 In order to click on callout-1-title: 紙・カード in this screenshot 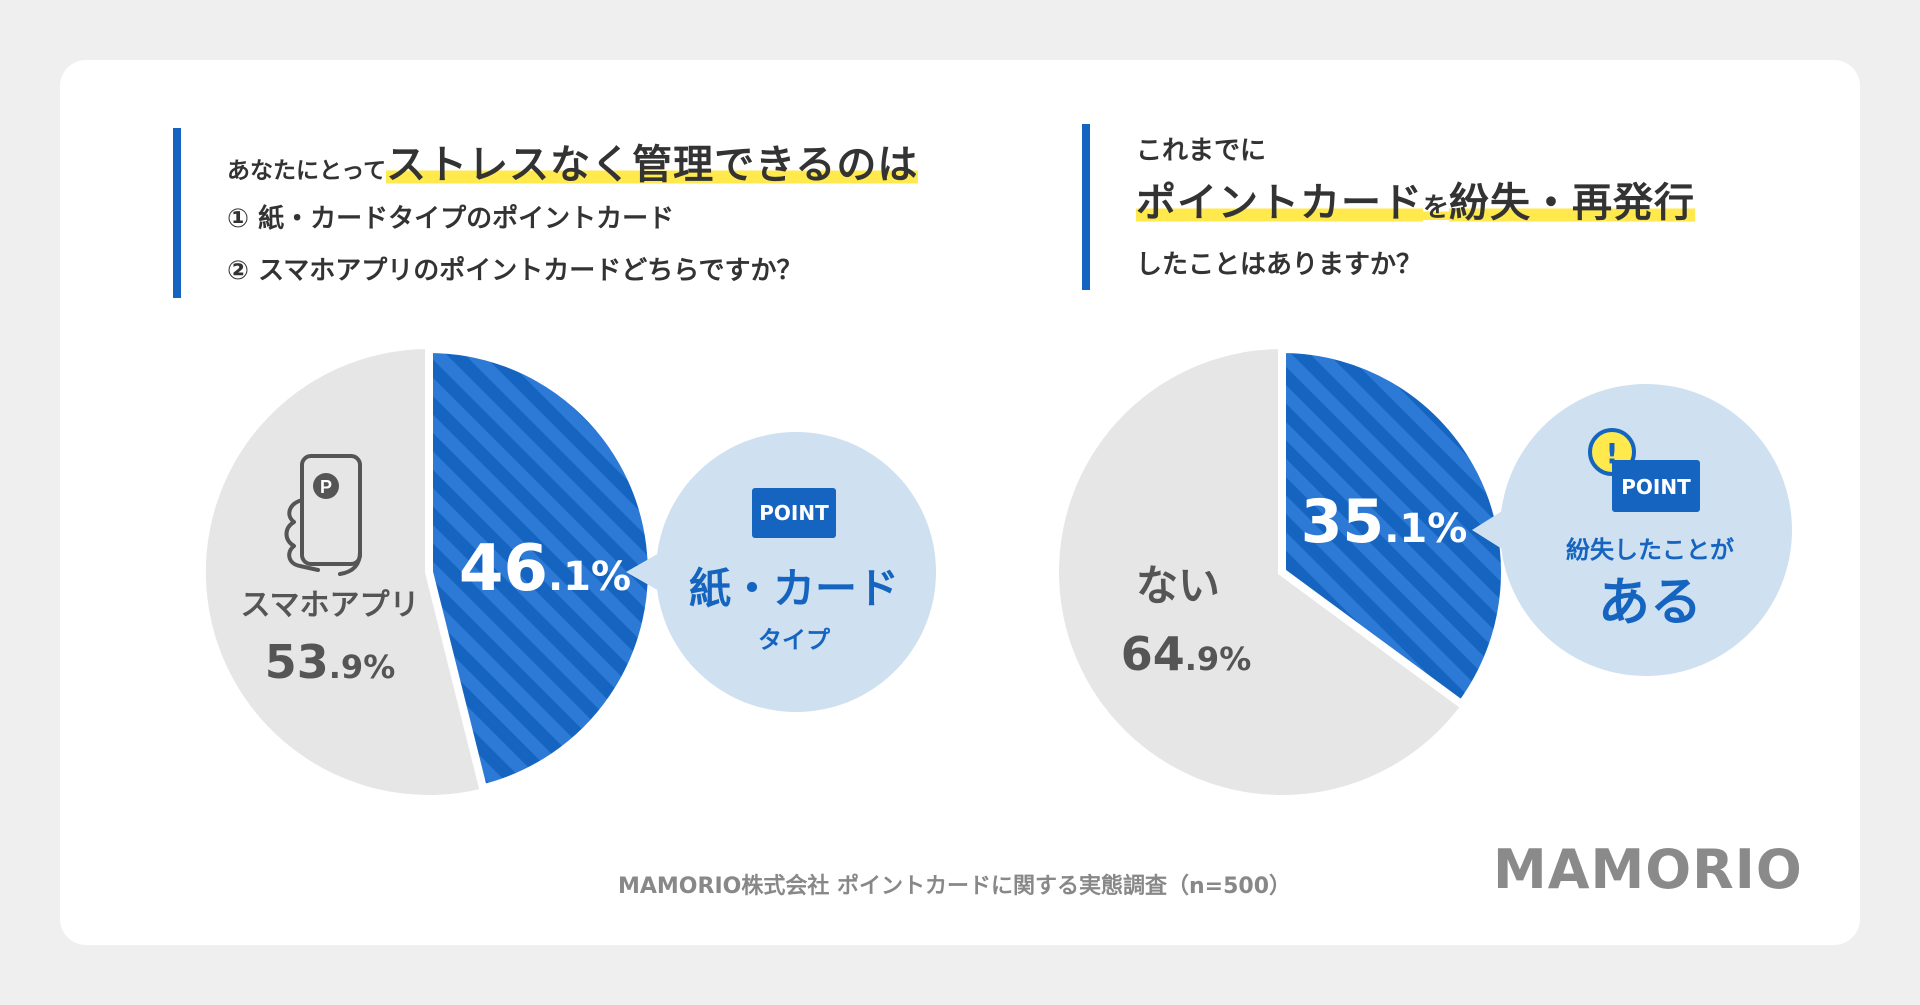, I will do `click(794, 588)`.